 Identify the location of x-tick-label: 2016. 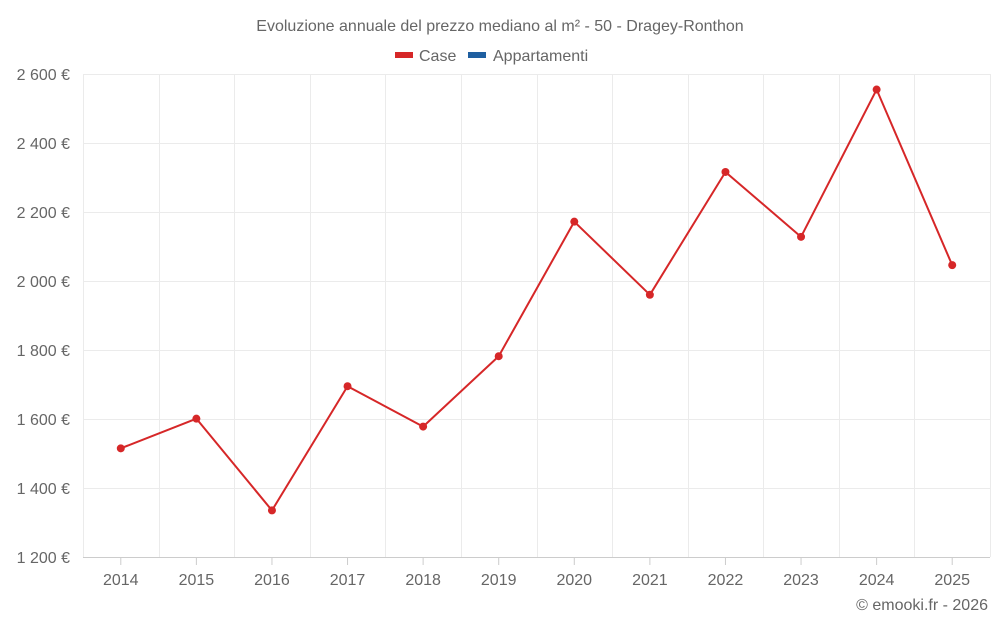
(272, 580).